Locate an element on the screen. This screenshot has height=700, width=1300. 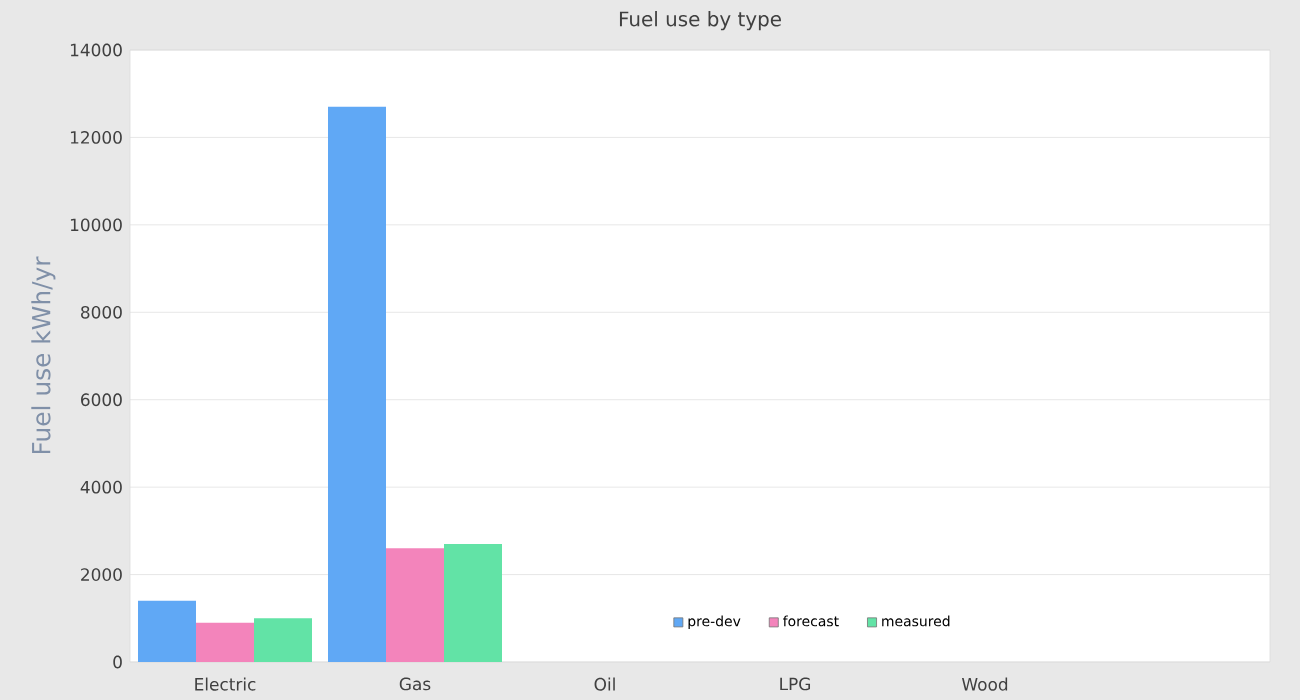
chart-title: Fuel use by type is located at coordinates (700, 21).